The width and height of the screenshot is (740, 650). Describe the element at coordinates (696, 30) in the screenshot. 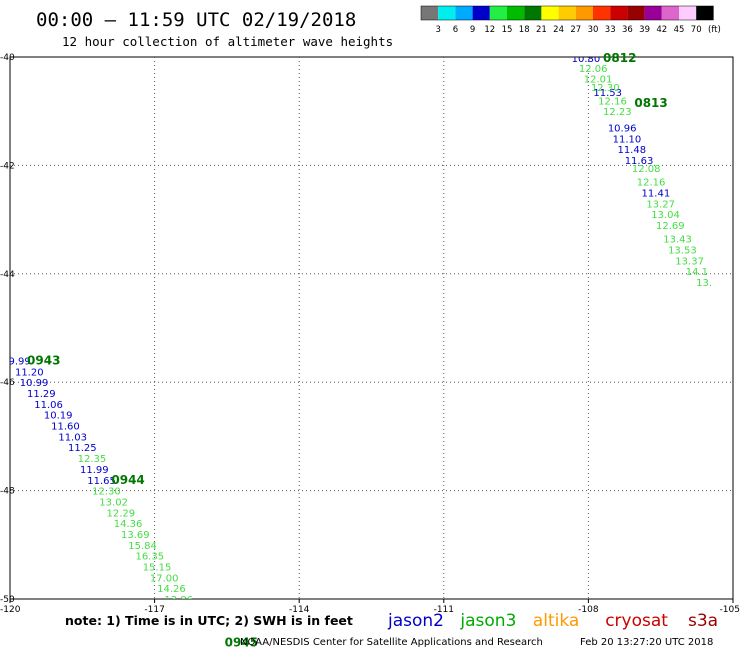

I see `scale-label: 70` at that location.